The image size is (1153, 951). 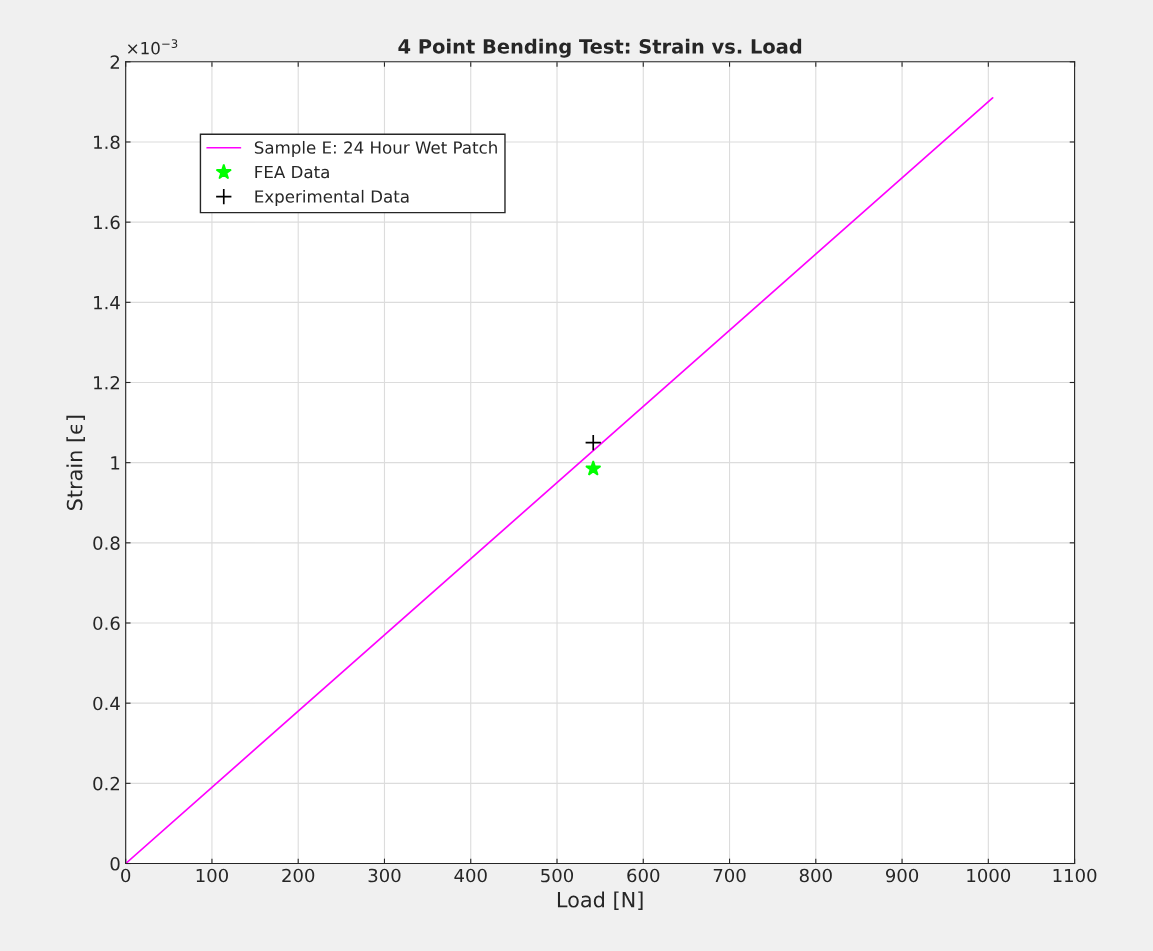 What do you see at coordinates (106, 543) in the screenshot?
I see `y-tick-label: 0.8` at bounding box center [106, 543].